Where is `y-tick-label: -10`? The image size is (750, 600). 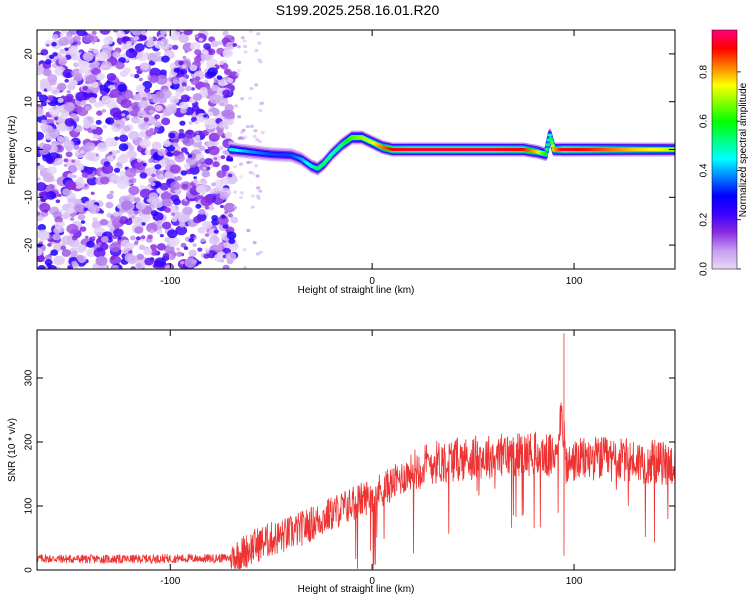 y-tick-label: -10 is located at coordinates (29, 197).